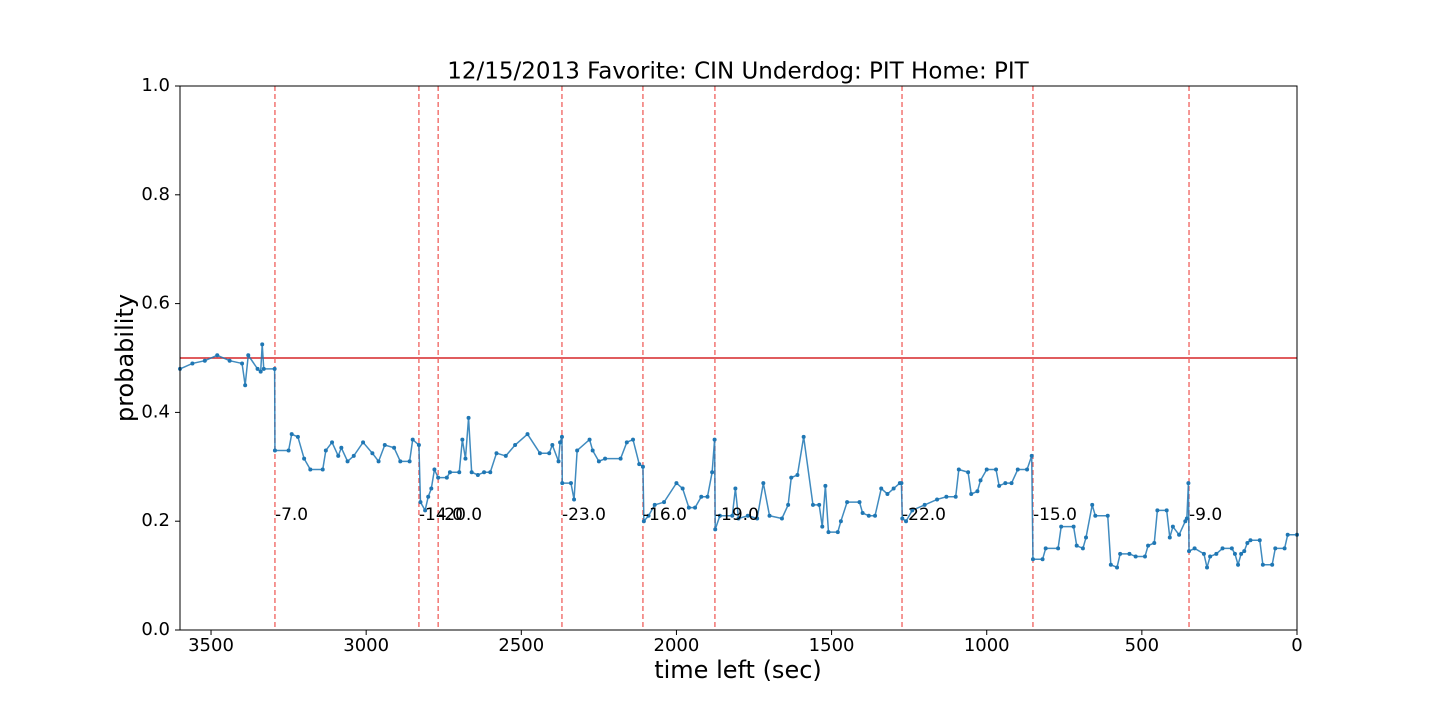 The image size is (1440, 720). Describe the element at coordinates (677, 645) in the screenshot. I see `x-tick-label: 2000` at that location.